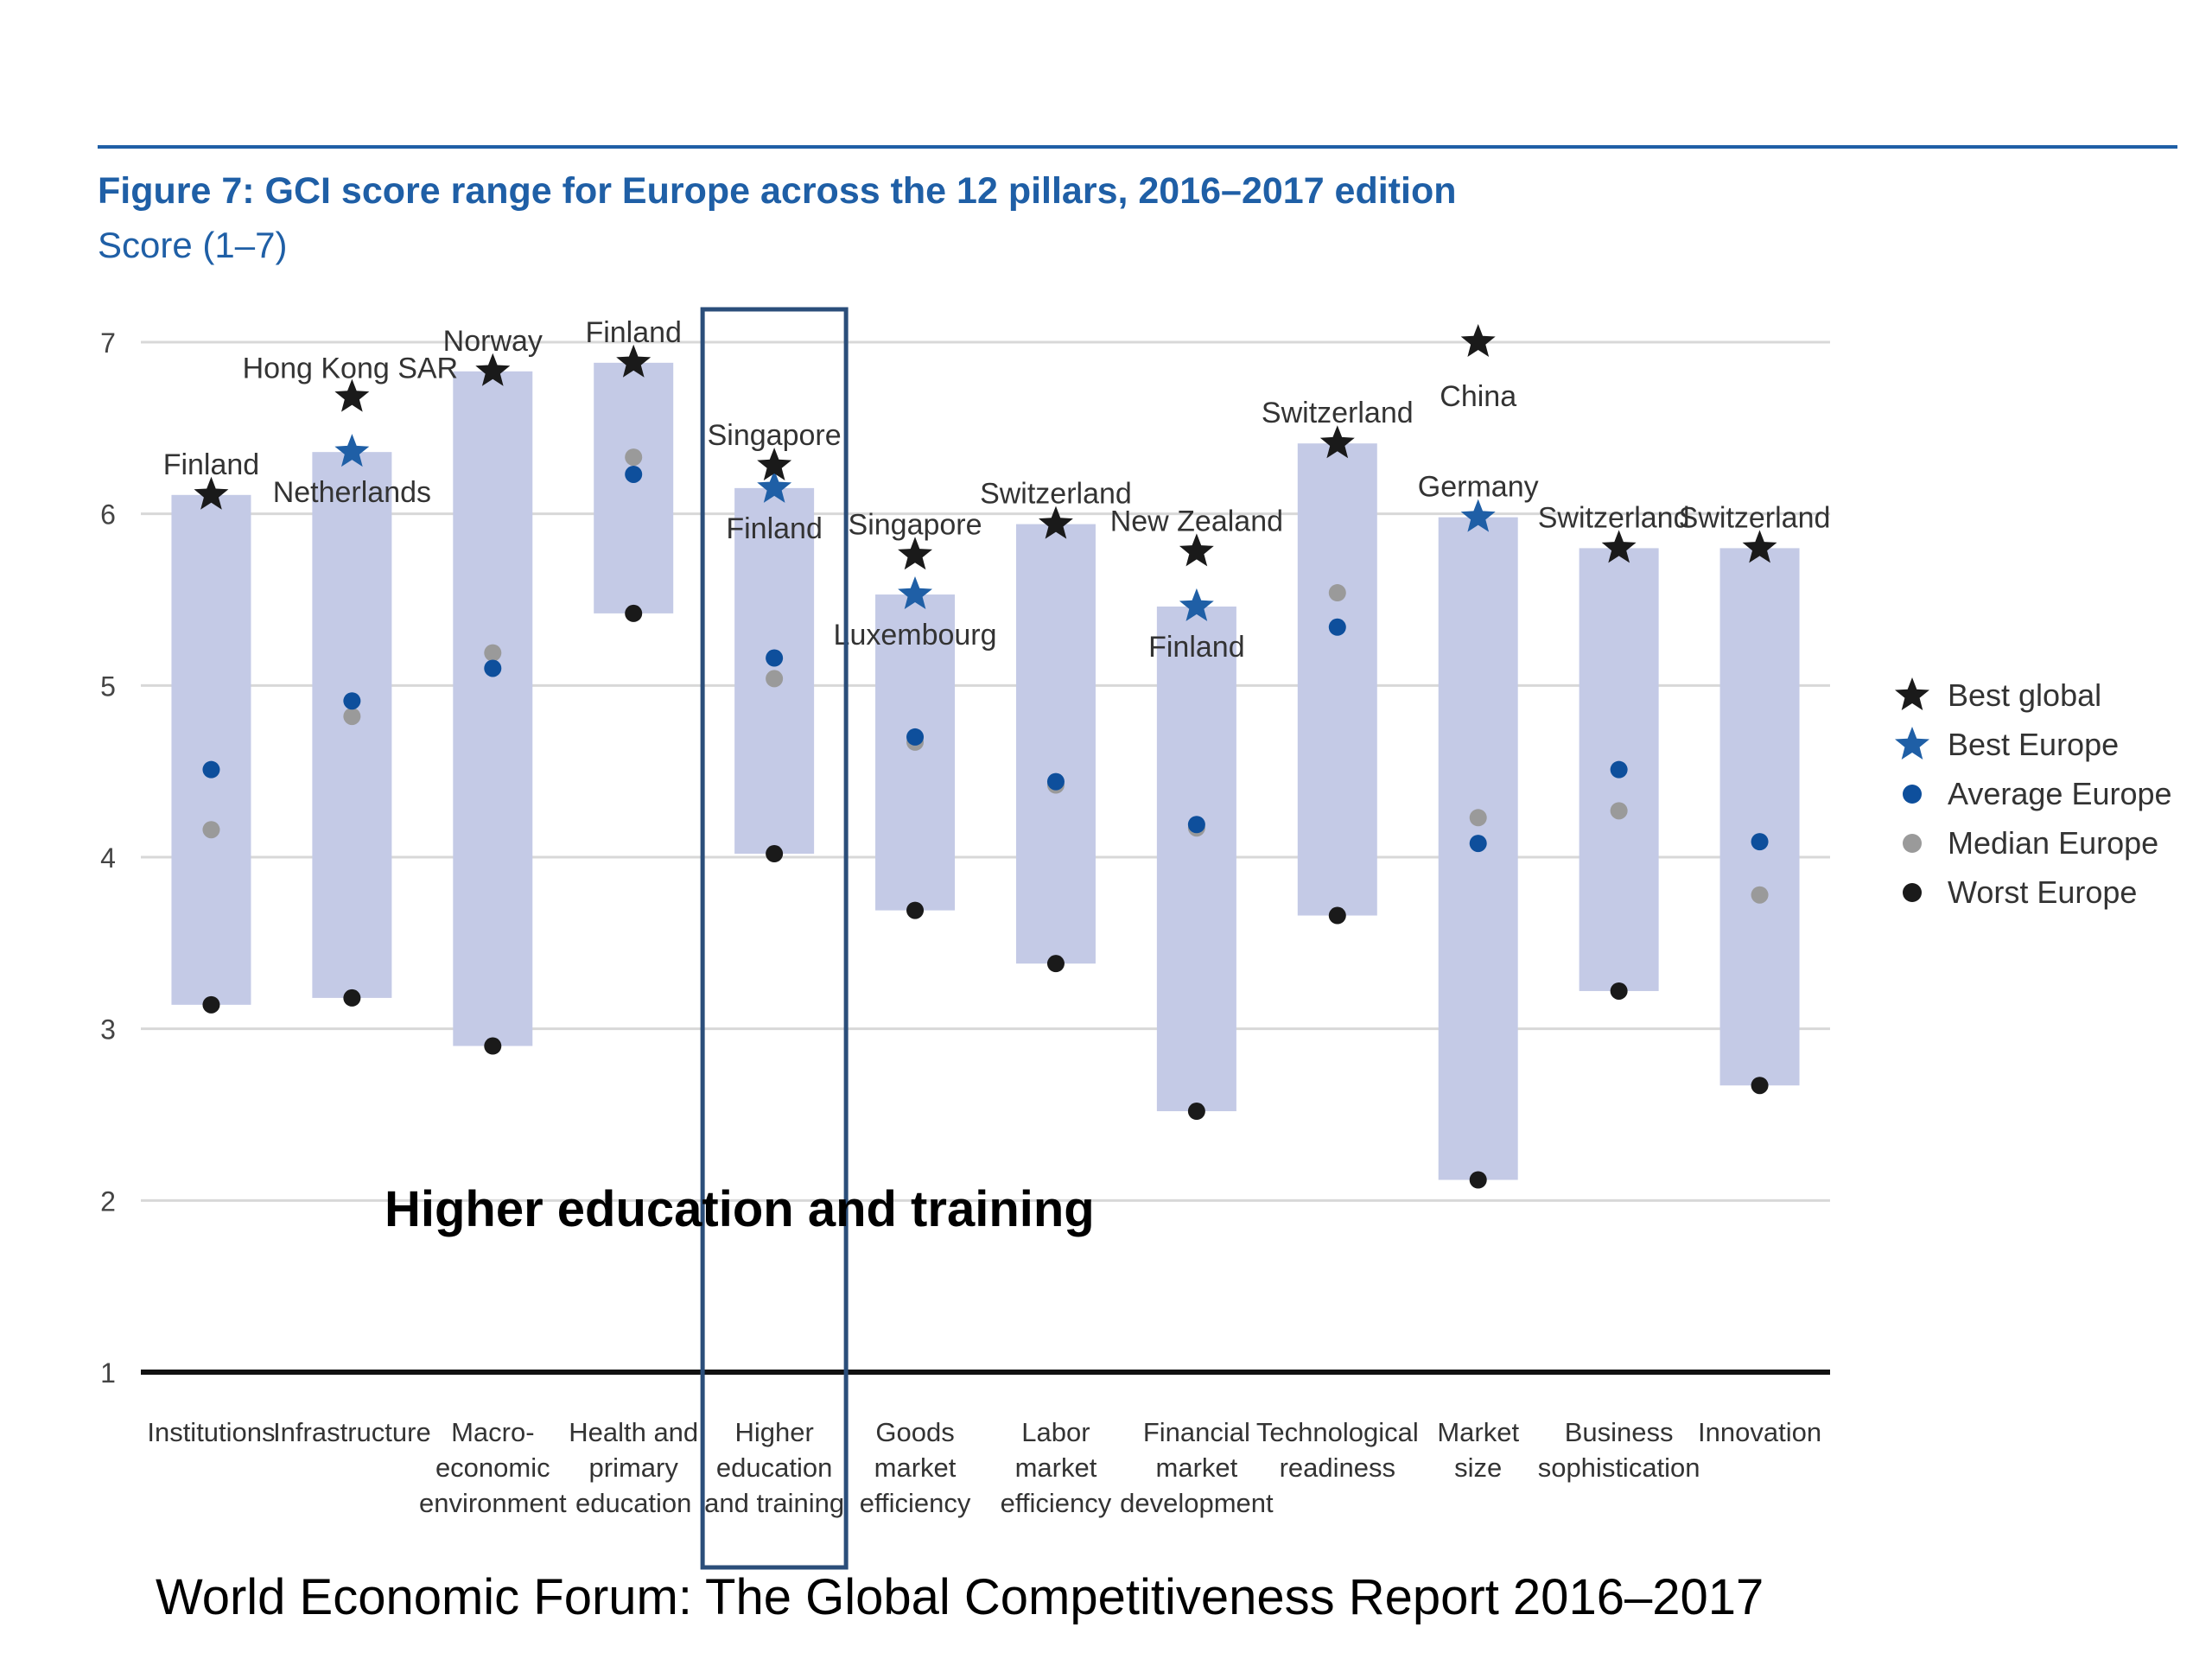 This screenshot has width=2212, height=1659. I want to click on x-category-label: size, so click(1478, 1467).